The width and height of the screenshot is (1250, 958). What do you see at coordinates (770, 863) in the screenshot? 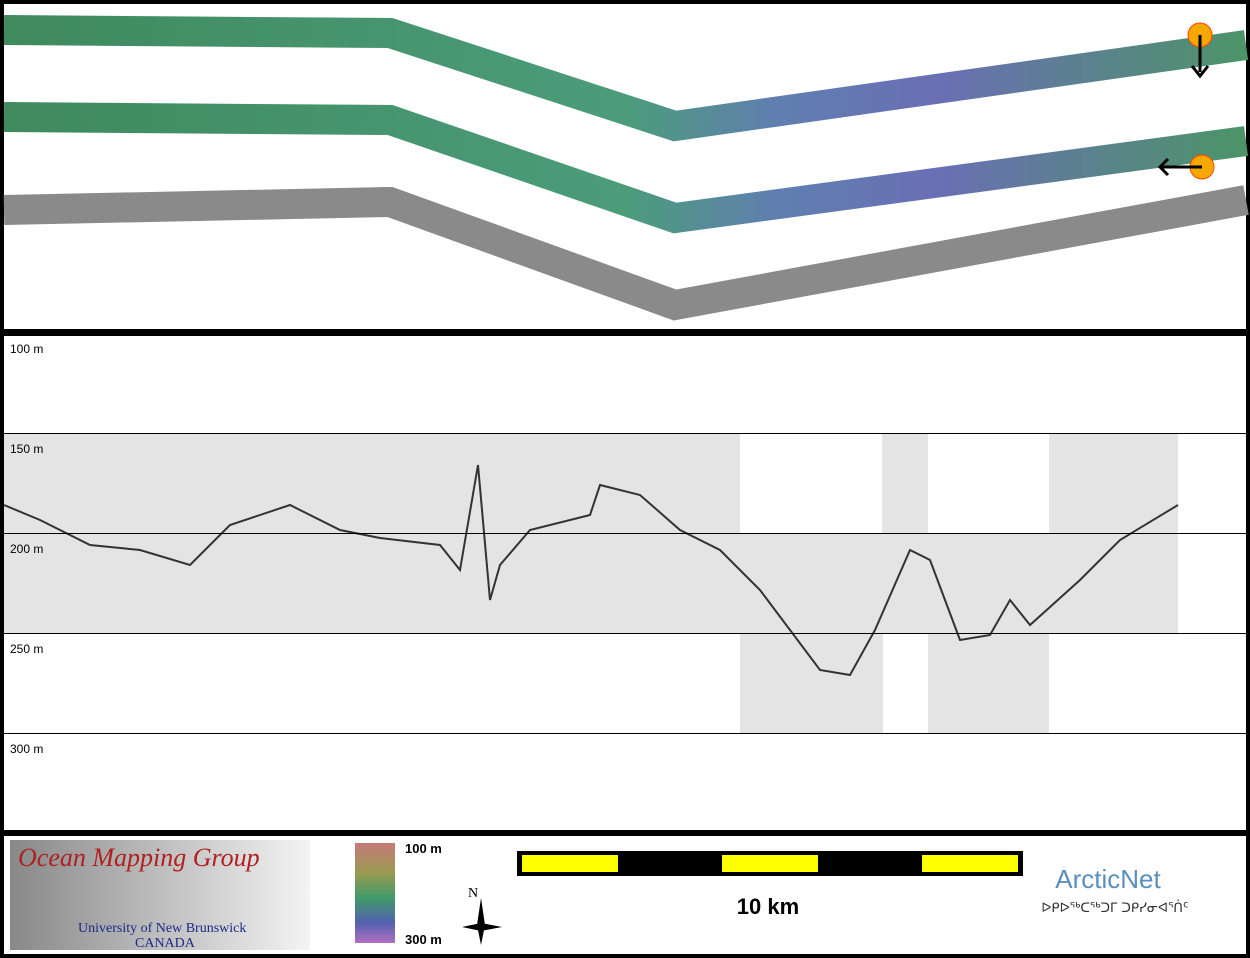
I see `scale-bar` at bounding box center [770, 863].